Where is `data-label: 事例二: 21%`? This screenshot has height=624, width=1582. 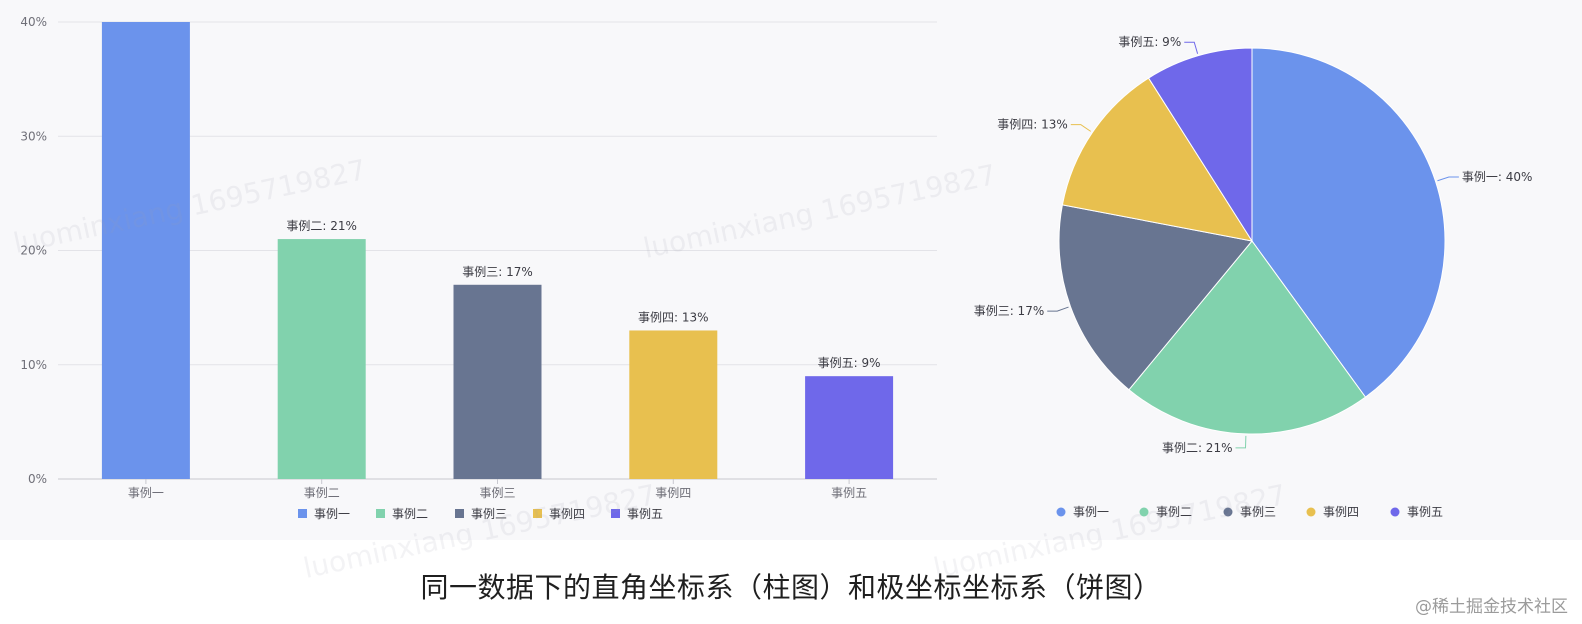 data-label: 事例二: 21% is located at coordinates (321, 226).